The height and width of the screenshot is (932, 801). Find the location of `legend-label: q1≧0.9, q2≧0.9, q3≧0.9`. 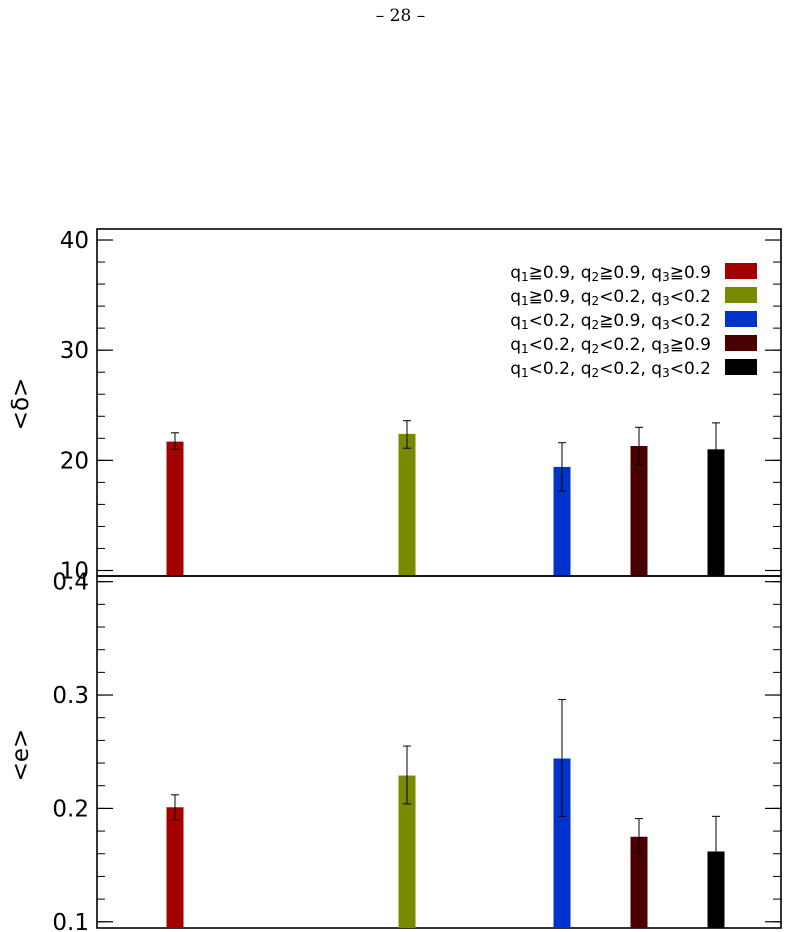

legend-label: q1≧0.9, q2≧0.9, q3≧0.9 is located at coordinates (610, 273).